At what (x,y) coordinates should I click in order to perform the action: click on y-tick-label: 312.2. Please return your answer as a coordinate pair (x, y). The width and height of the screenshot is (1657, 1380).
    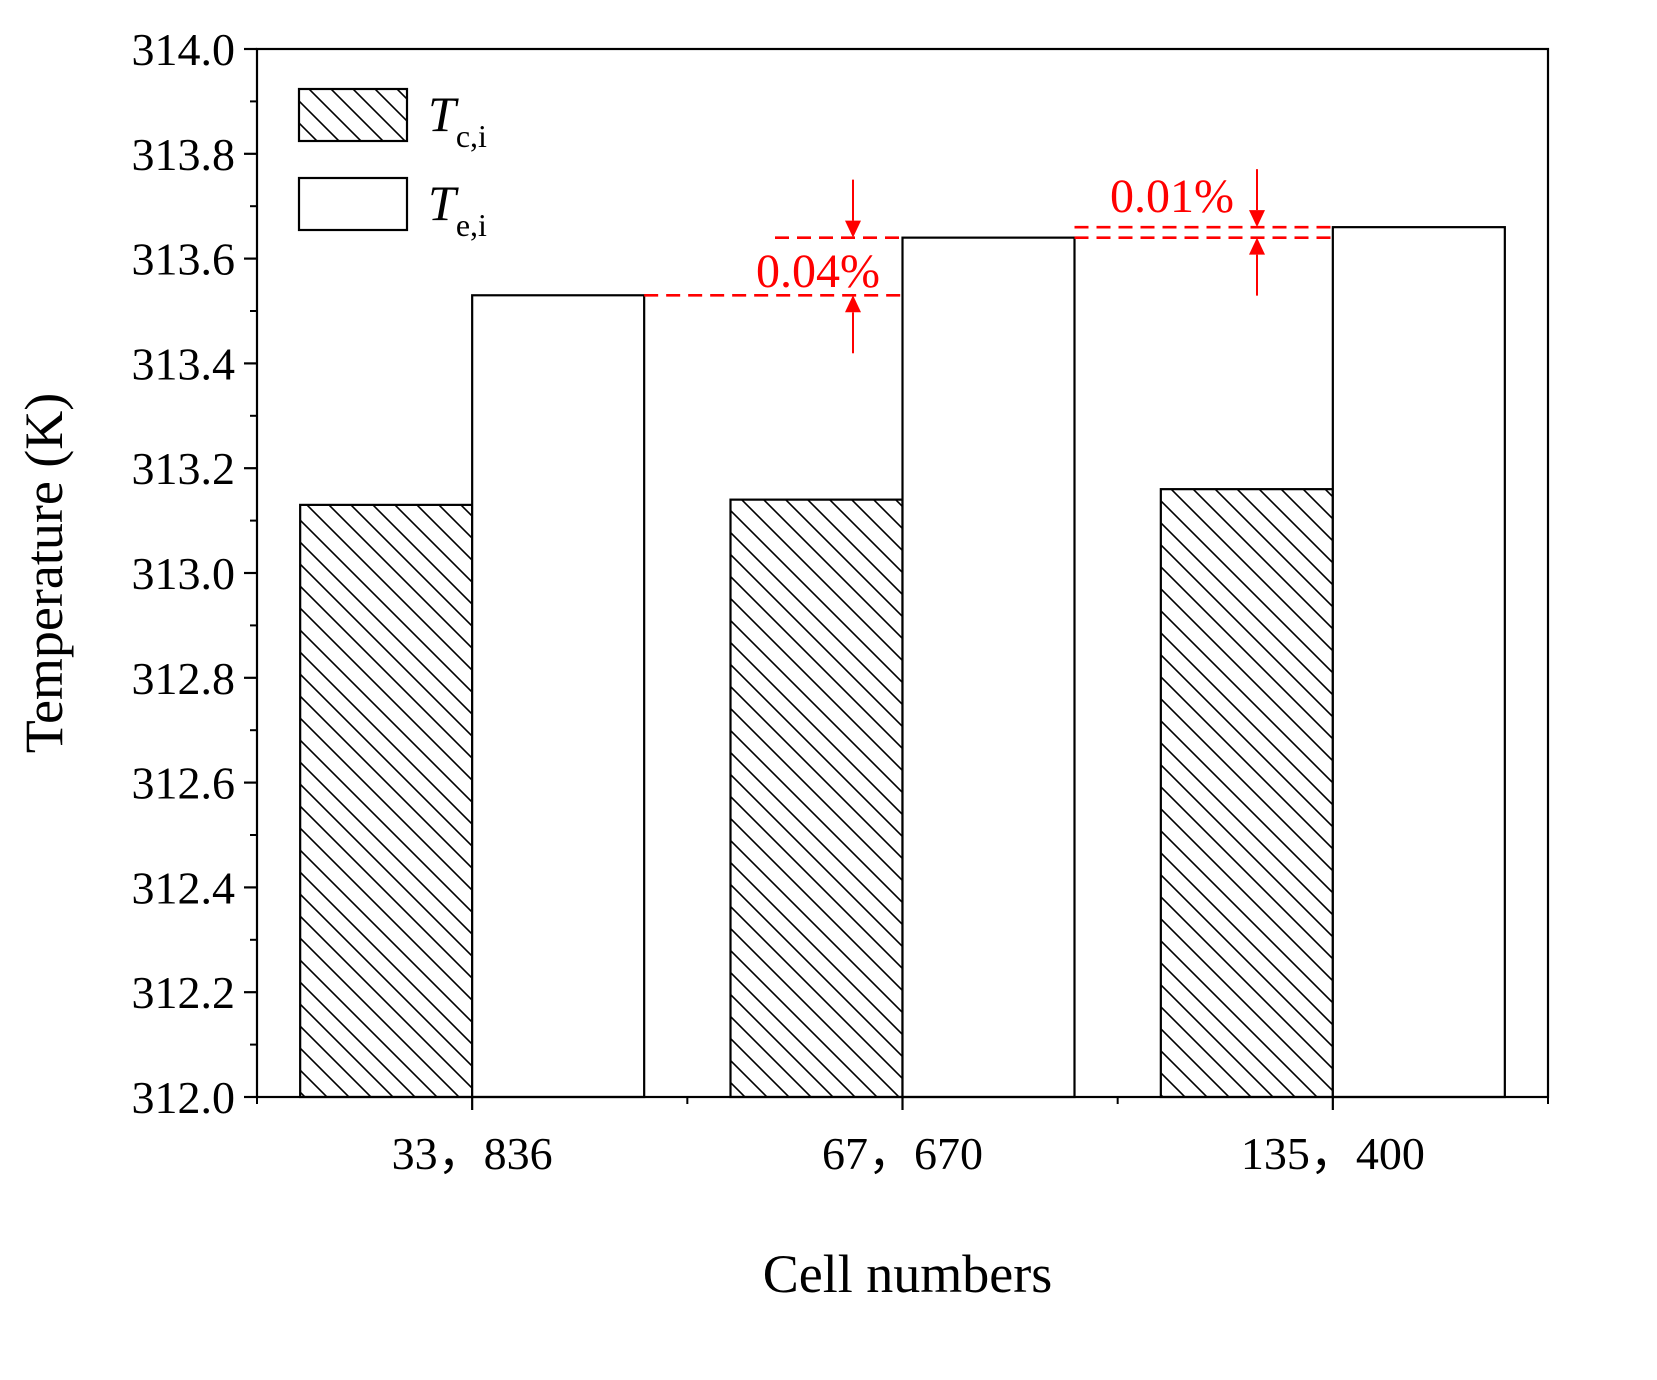
    Looking at the image, I should click on (184, 992).